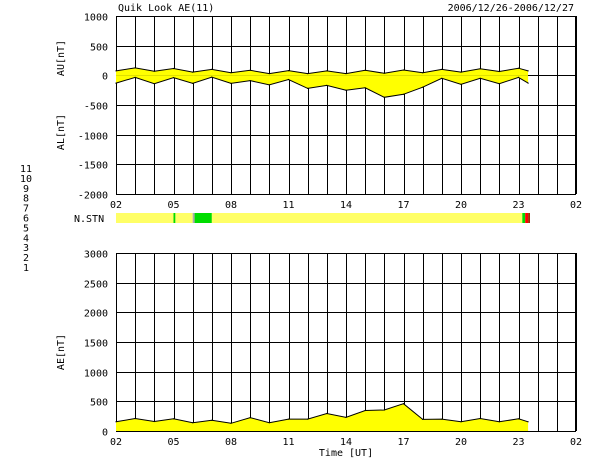  What do you see at coordinates (403, 205) in the screenshot?
I see `x-tick-label: 17` at bounding box center [403, 205].